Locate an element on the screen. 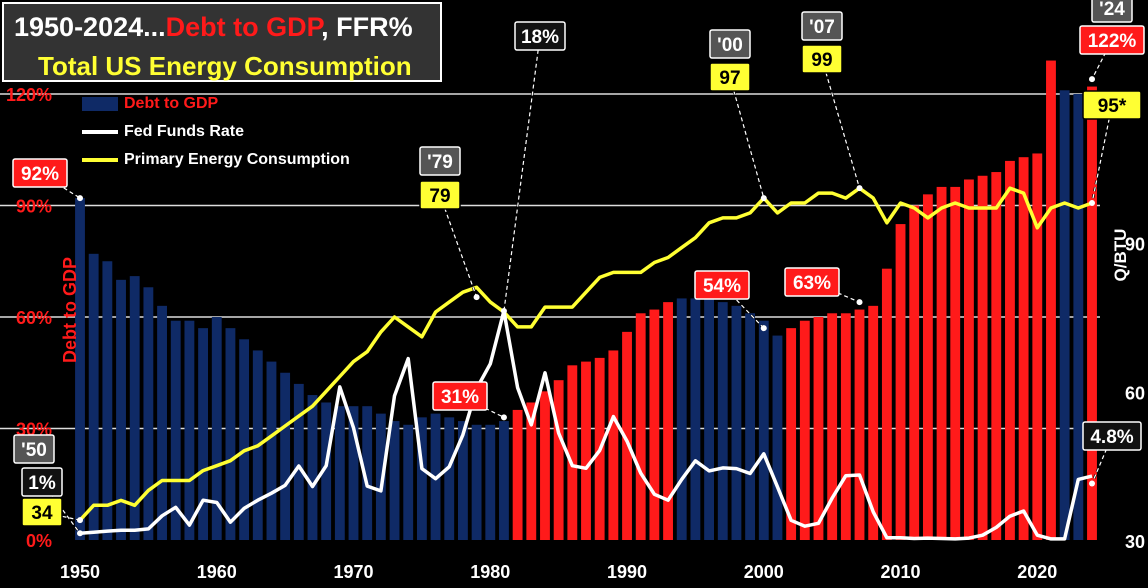 The width and height of the screenshot is (1148, 588). debt-bar-1983 is located at coordinates (531, 471).